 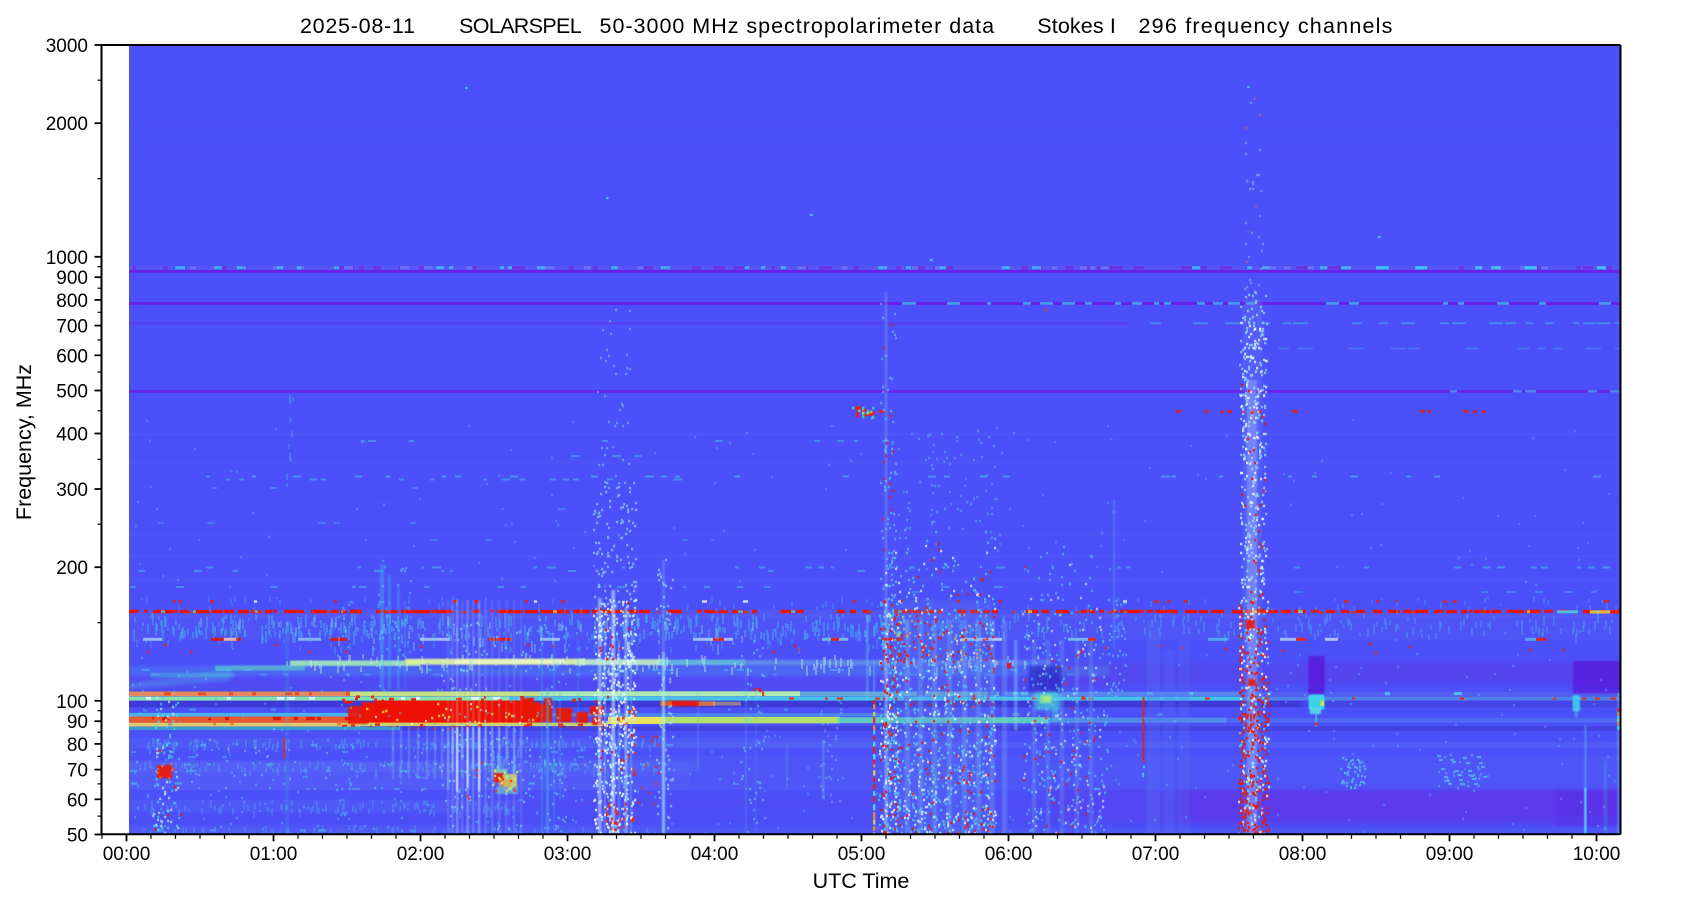 I want to click on svg-text: 50, so click(x=77, y=836).